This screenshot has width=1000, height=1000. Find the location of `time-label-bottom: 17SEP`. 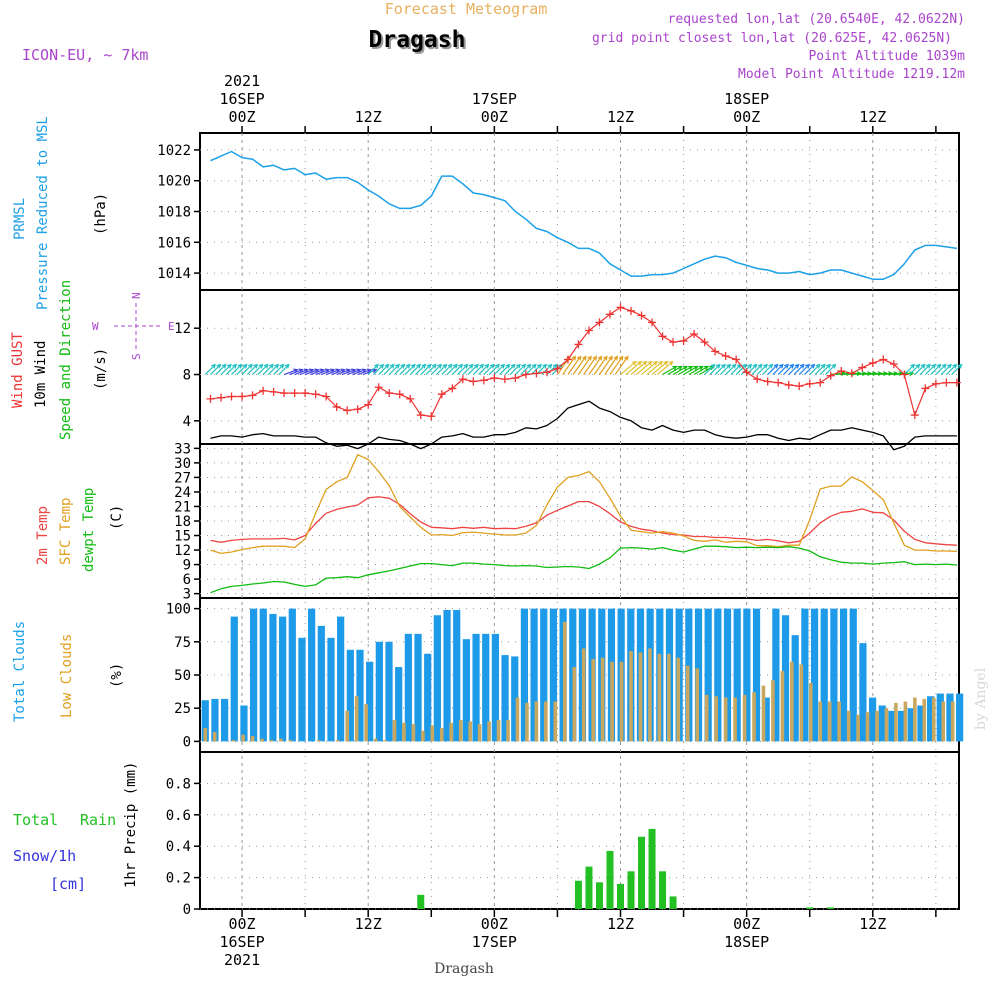

time-label-bottom: 17SEP is located at coordinates (494, 942).